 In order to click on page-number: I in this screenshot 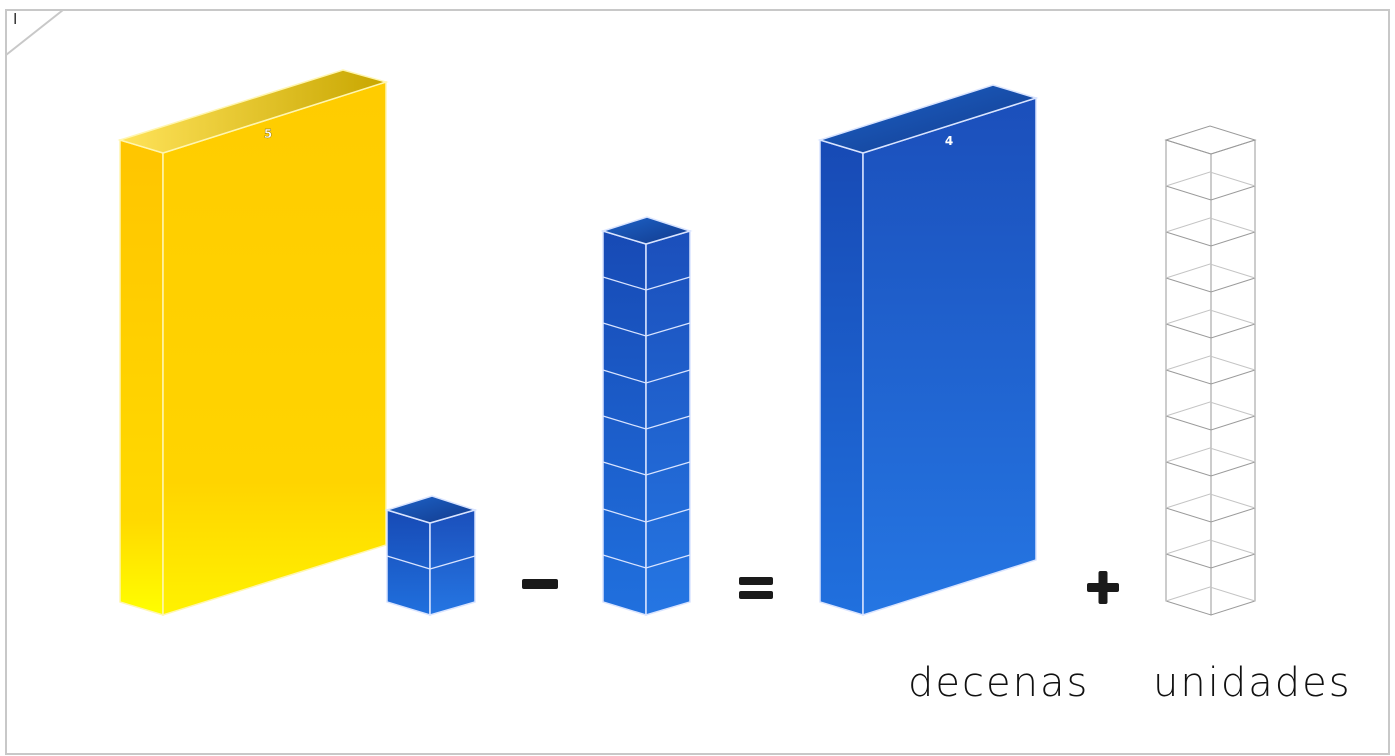, I will do `click(15, 19)`.